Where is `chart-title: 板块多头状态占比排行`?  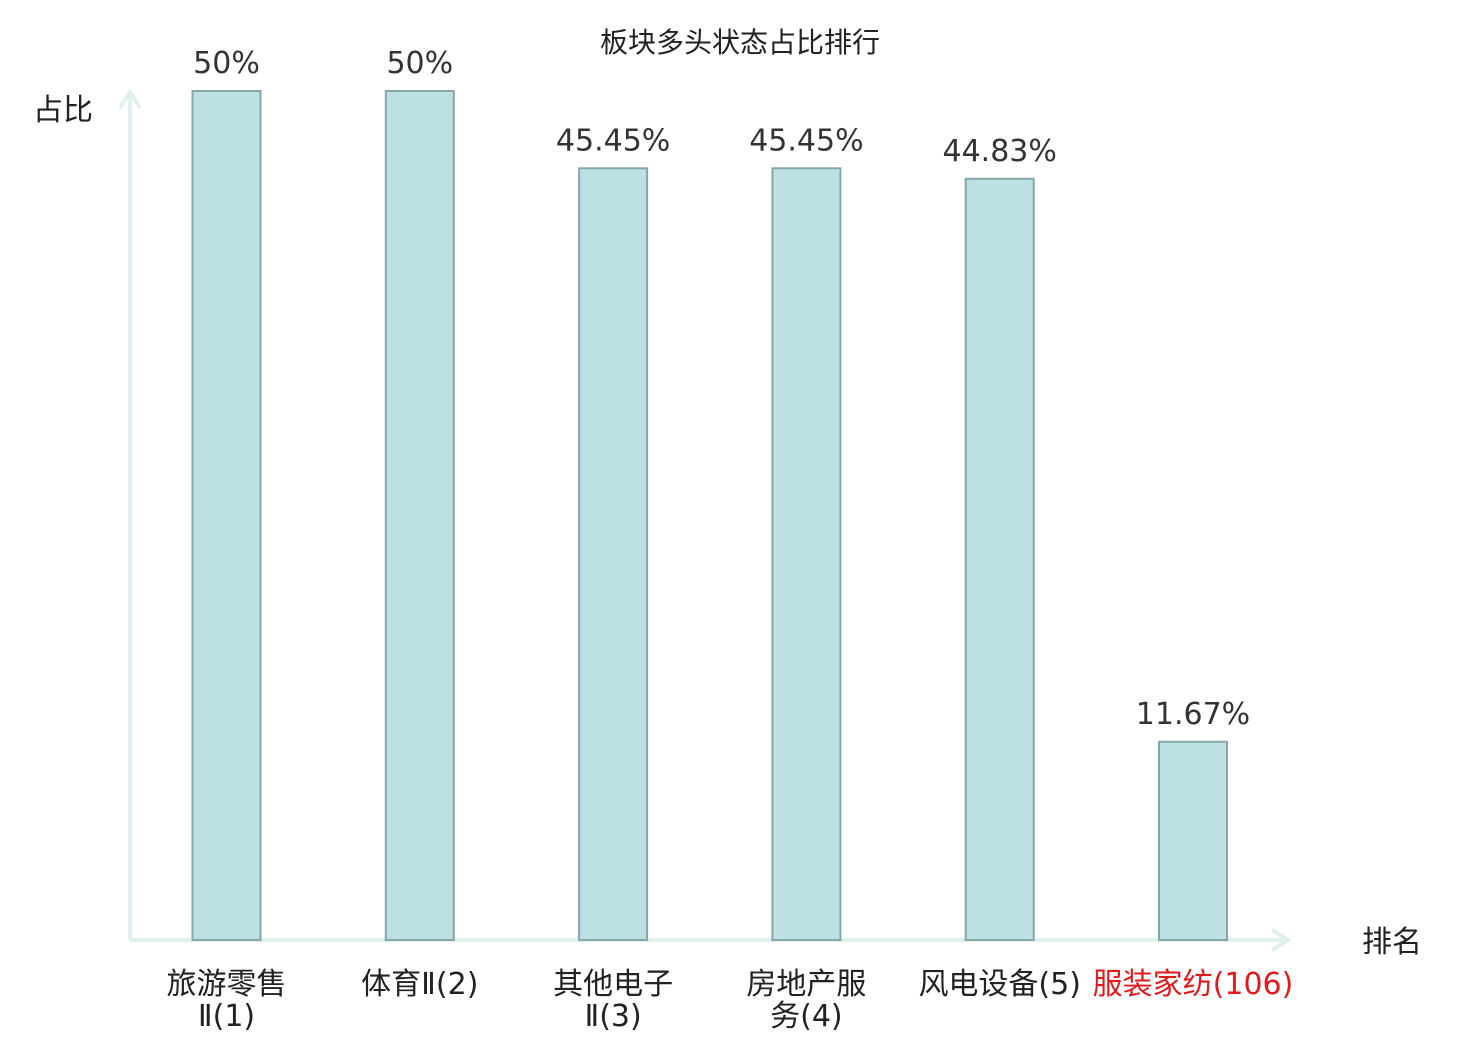
chart-title: 板块多头状态占比排行 is located at coordinates (740, 42).